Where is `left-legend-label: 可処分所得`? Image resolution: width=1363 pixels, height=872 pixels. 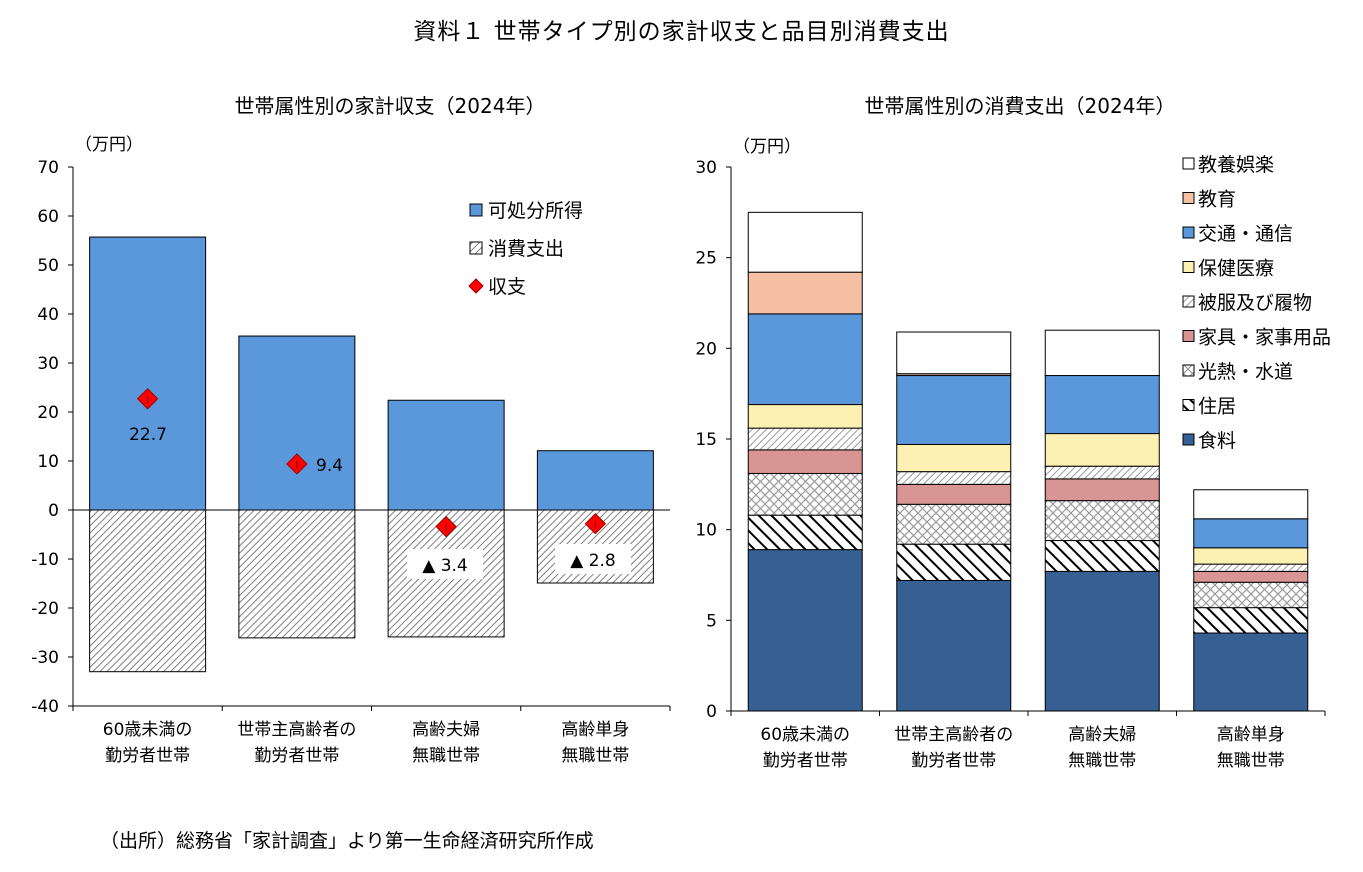
left-legend-label: 可処分所得 is located at coordinates (535, 211).